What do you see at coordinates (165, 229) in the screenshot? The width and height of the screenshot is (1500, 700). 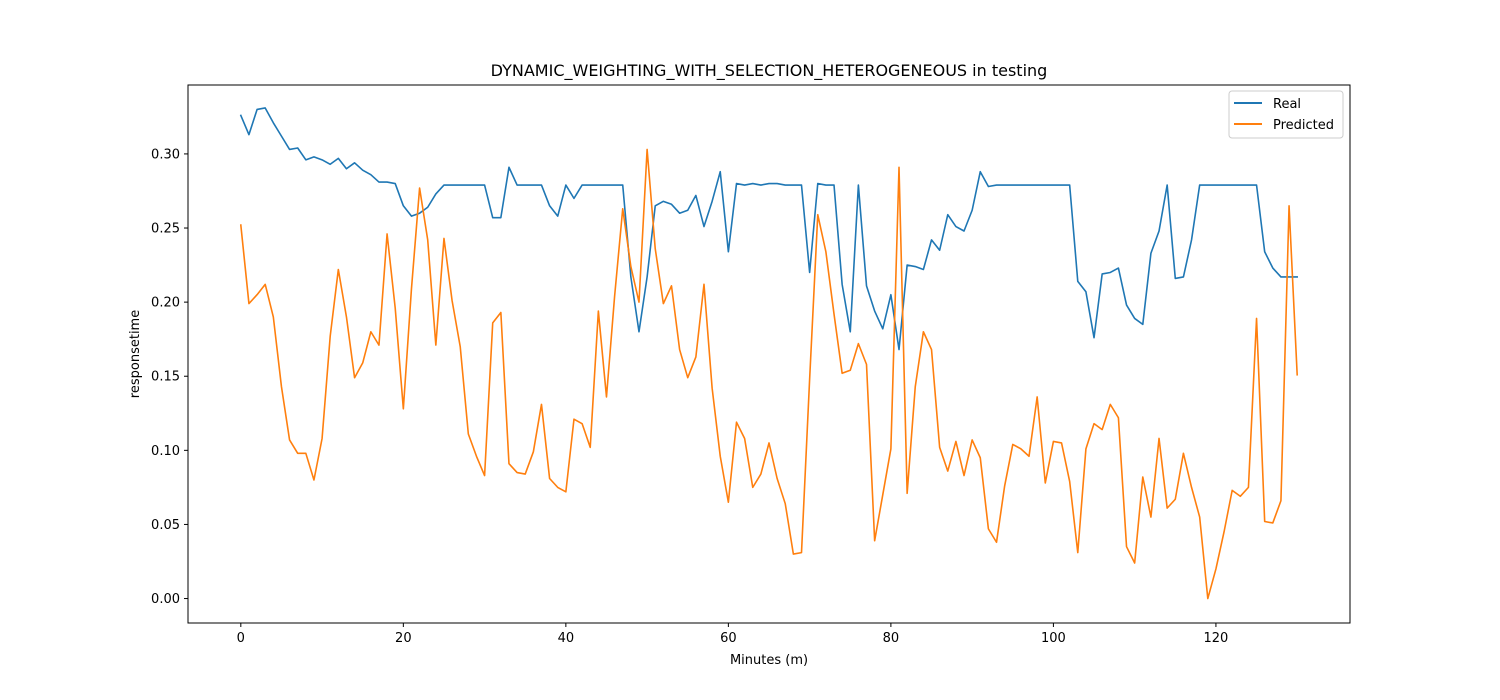 I see `y-tick-label: 0.25` at bounding box center [165, 229].